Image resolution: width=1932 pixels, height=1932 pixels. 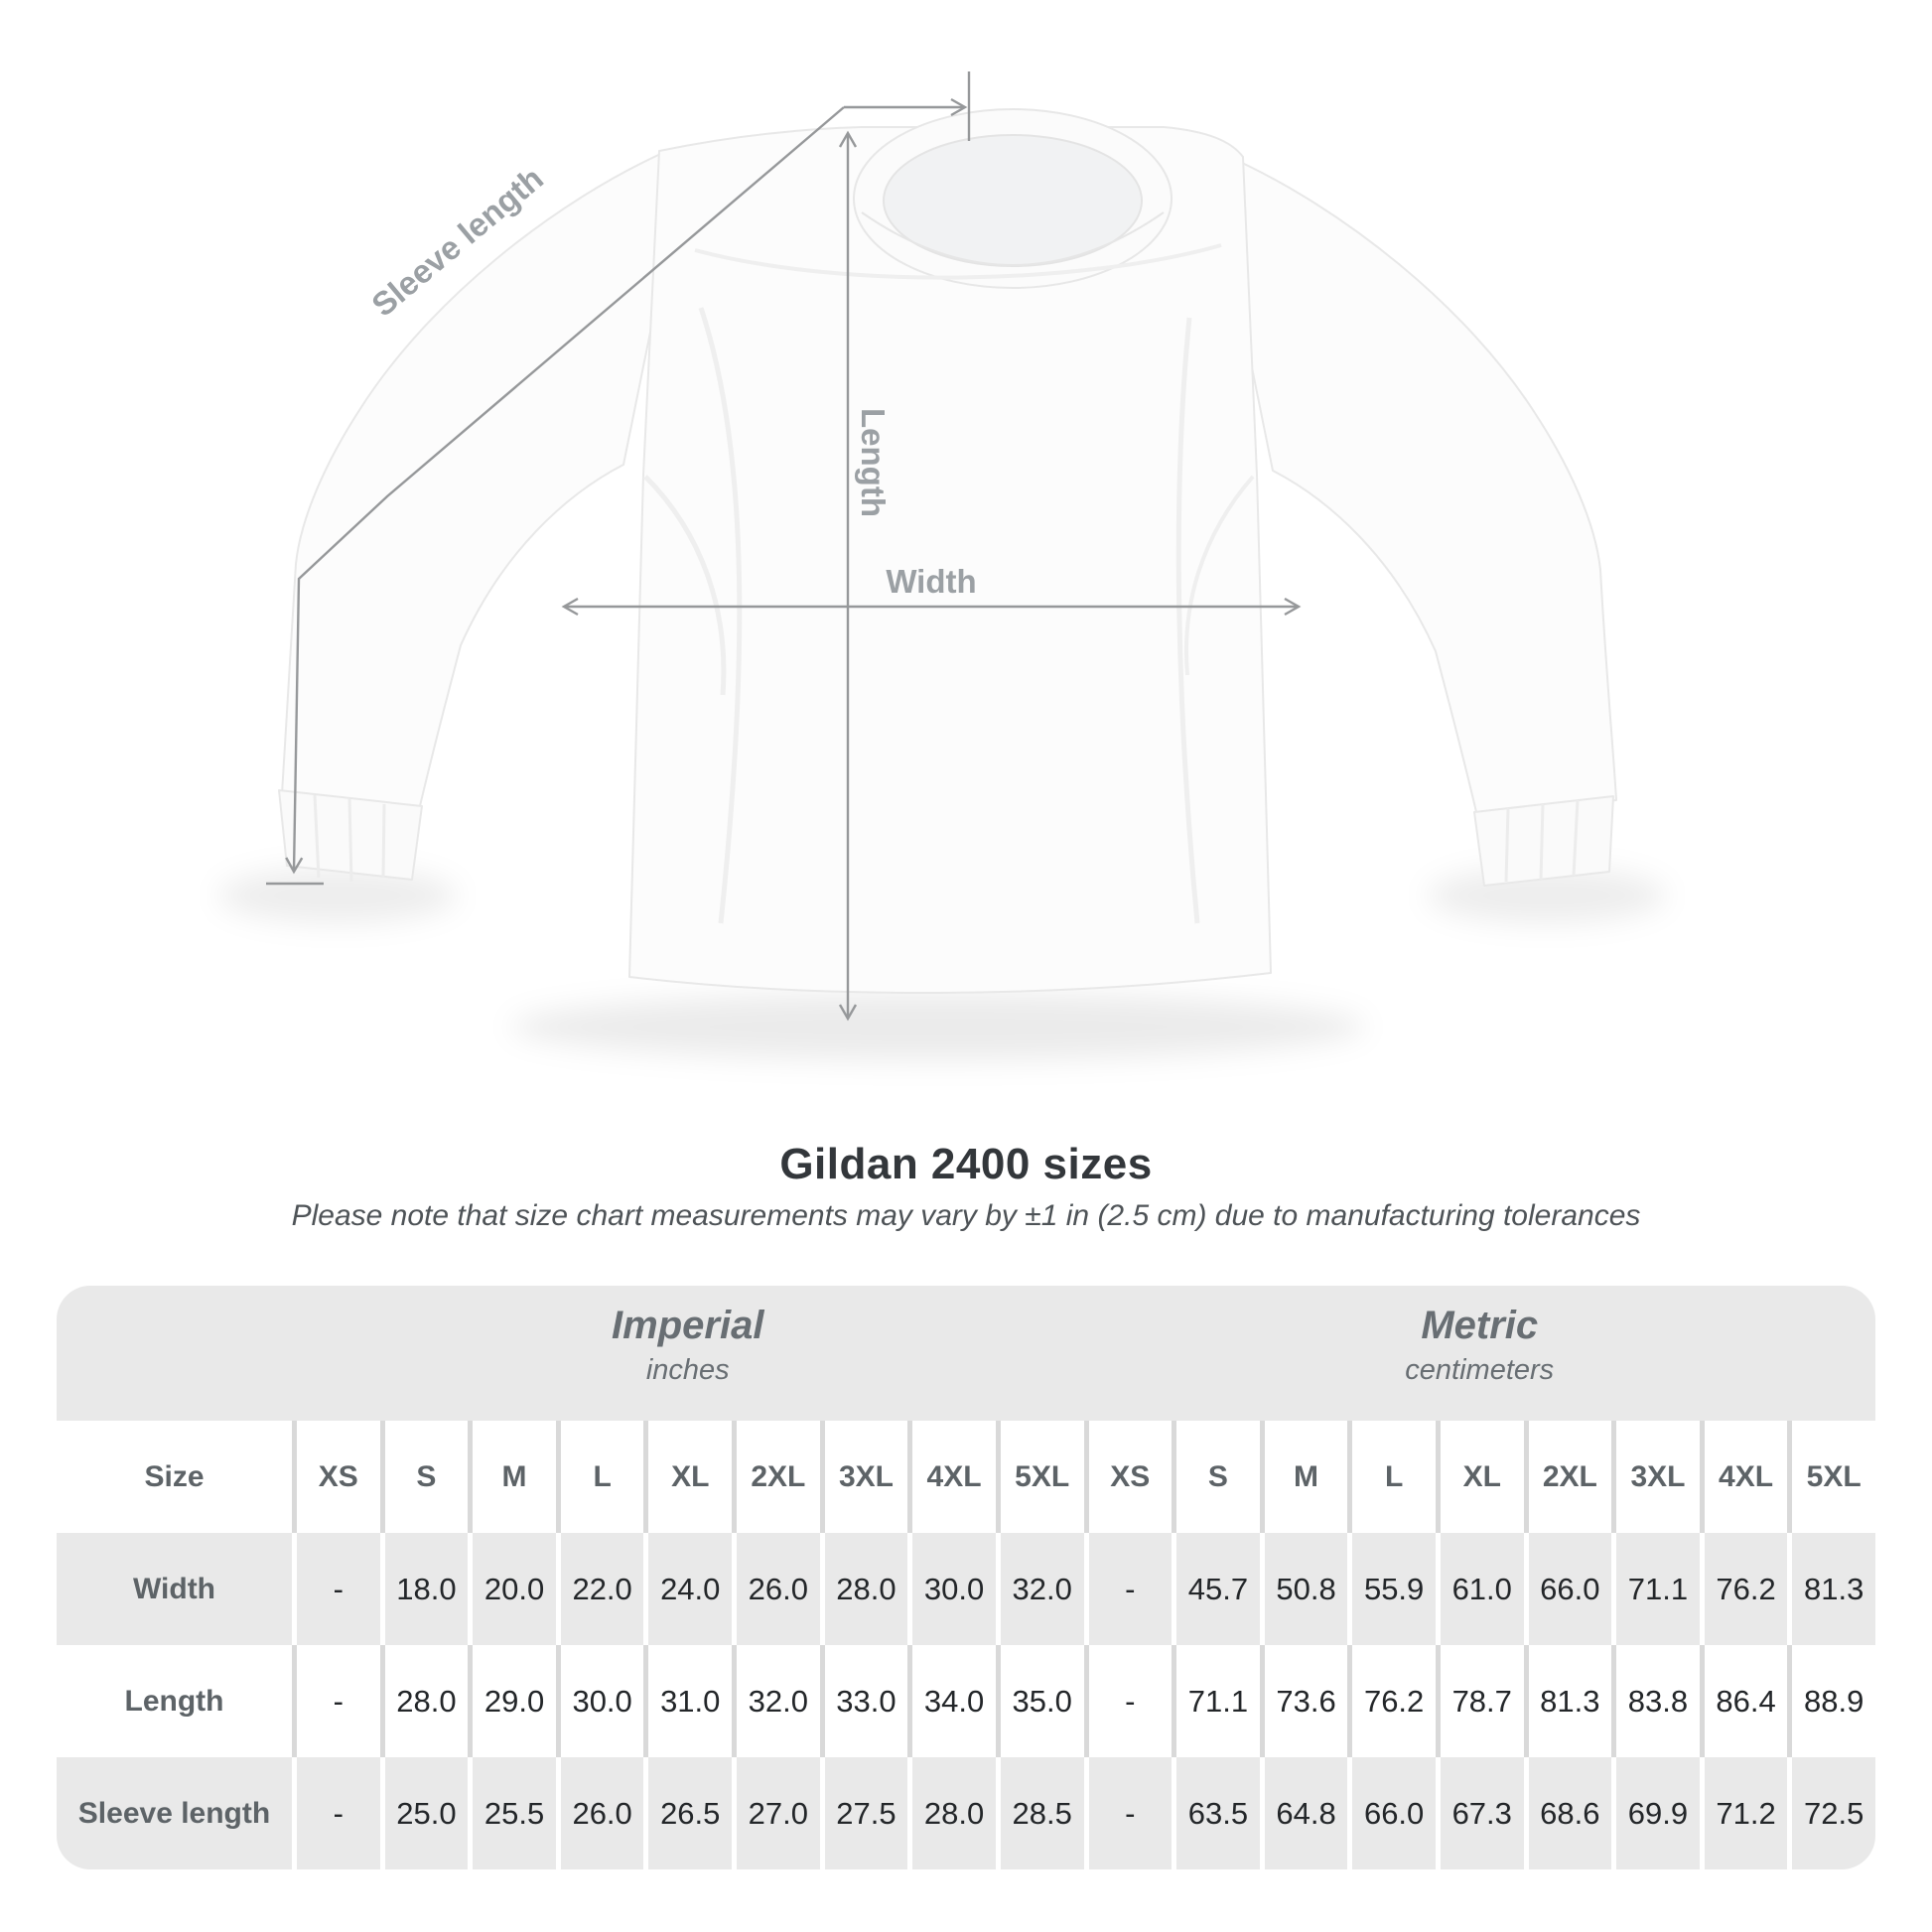 I want to click on value-cell: 83.8, so click(x=1656, y=1701).